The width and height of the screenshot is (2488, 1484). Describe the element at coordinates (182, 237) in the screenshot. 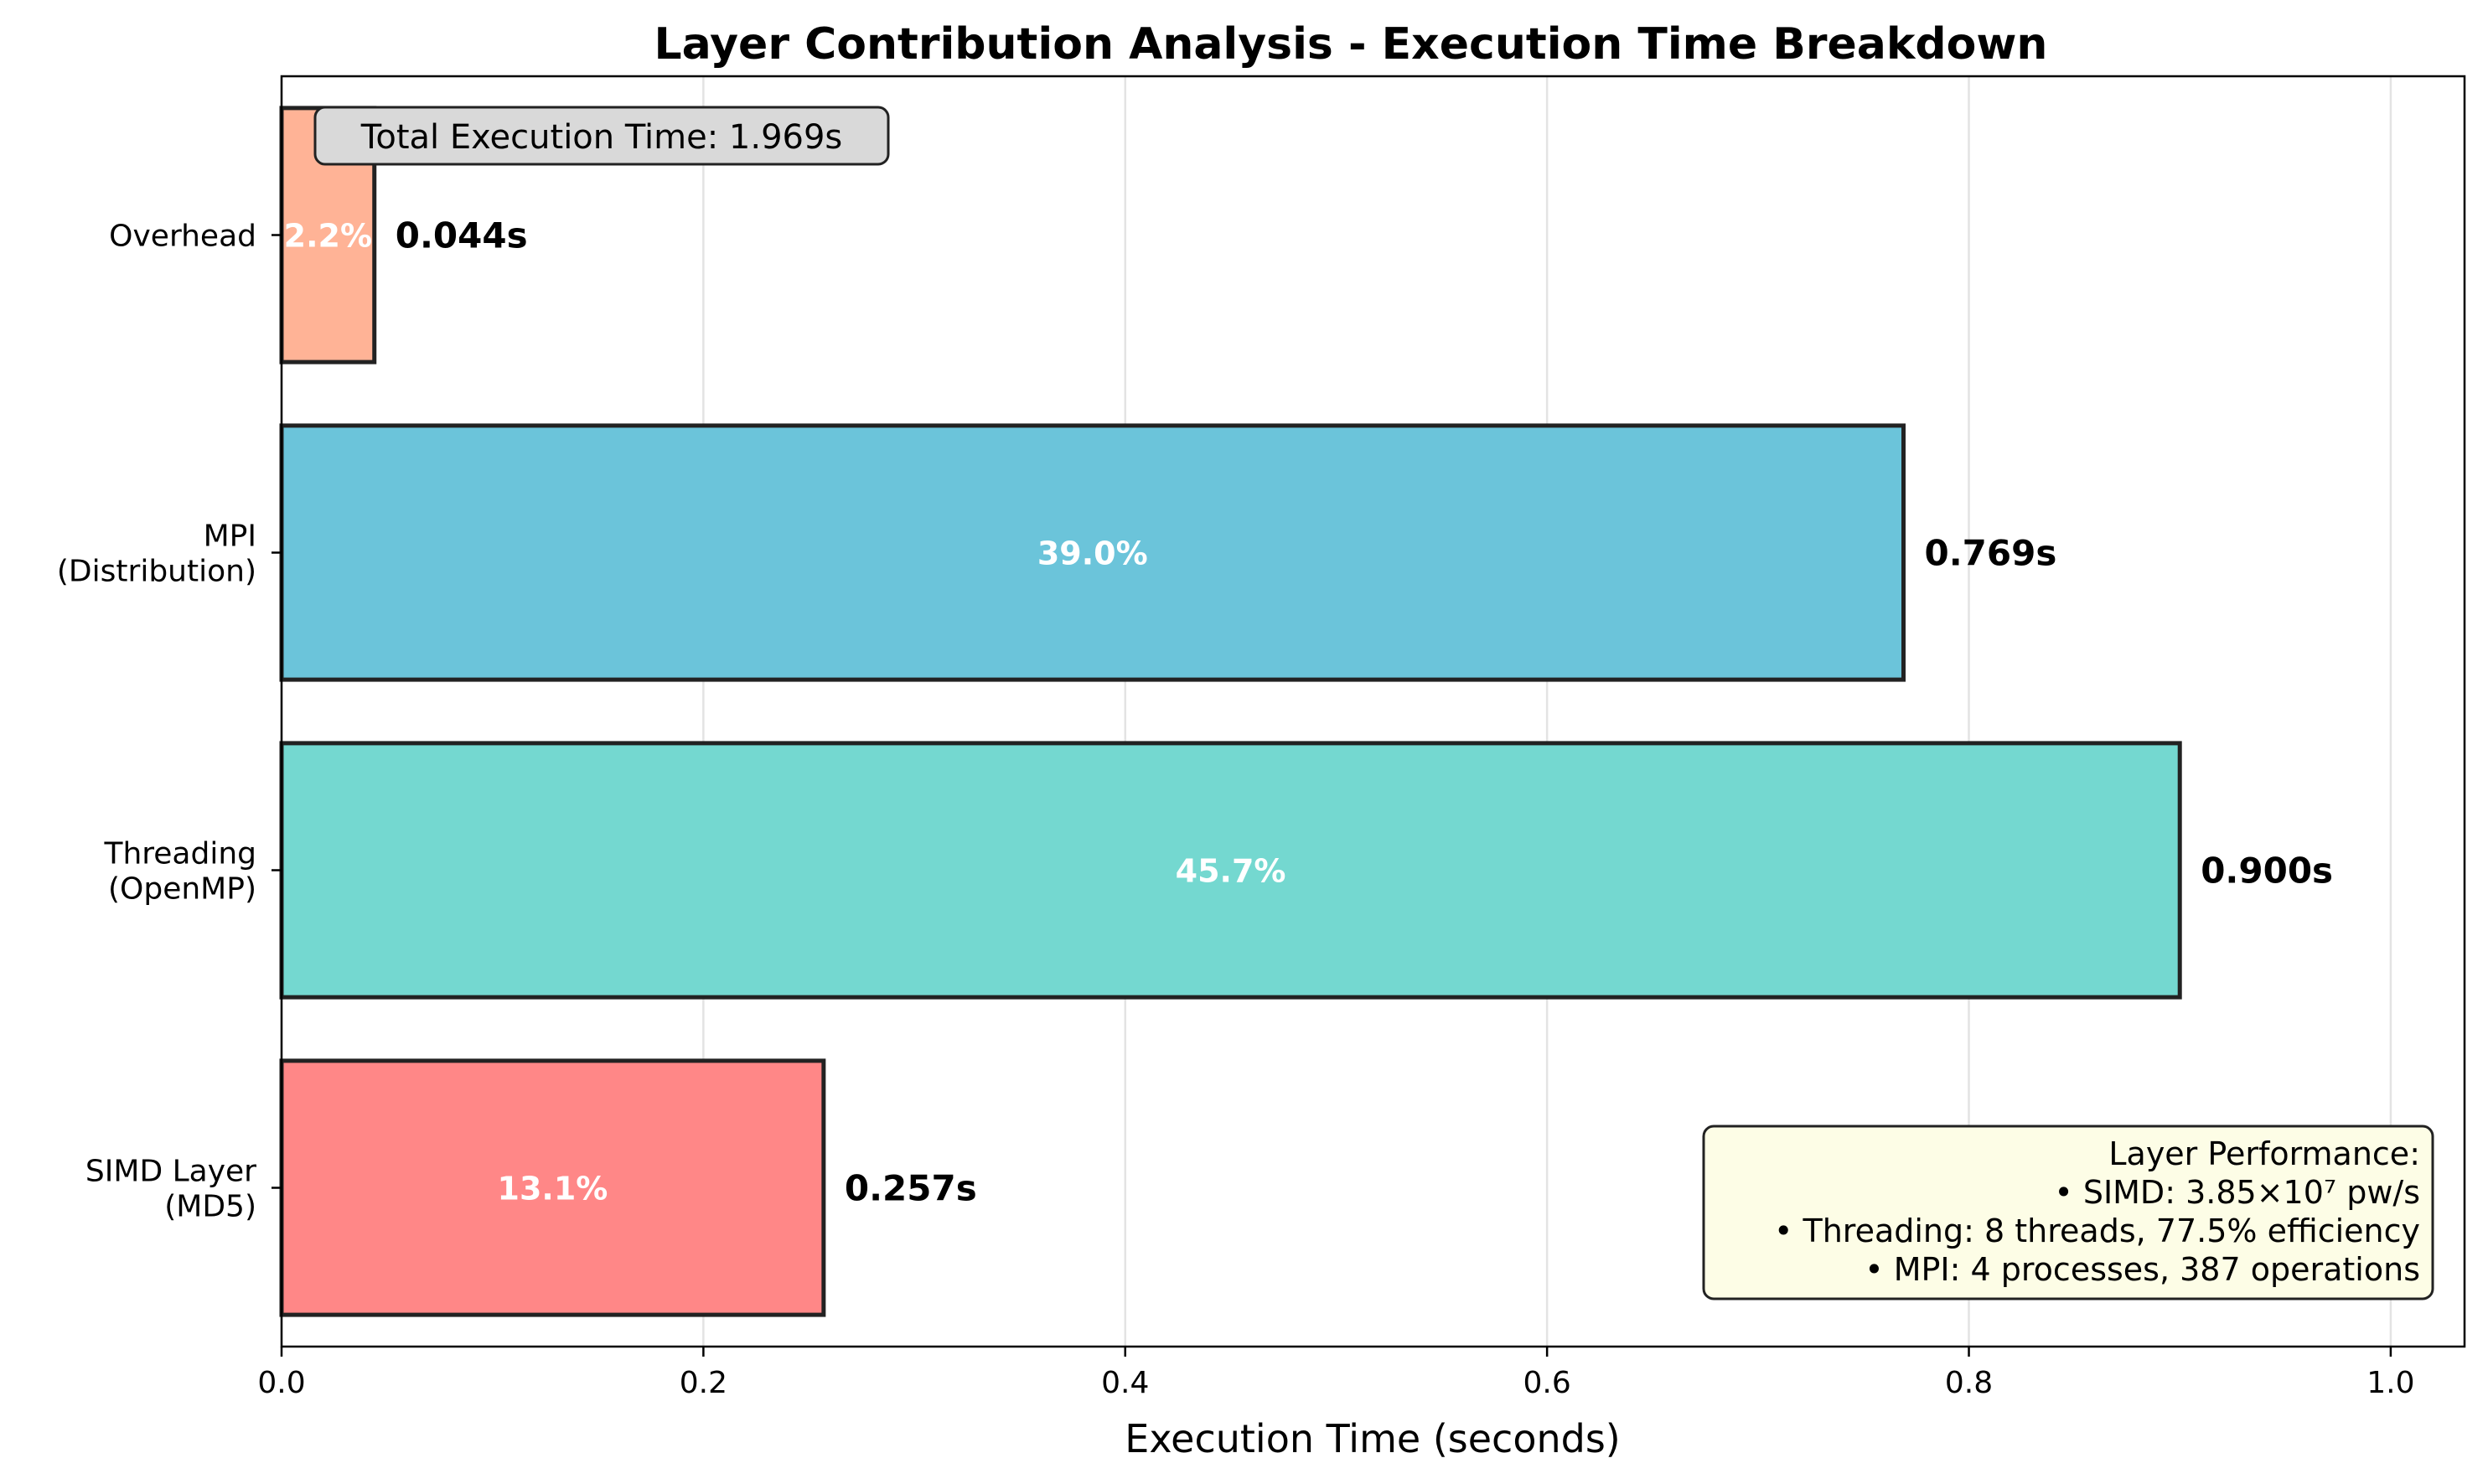

I see `y-tick-label: Overhead` at that location.